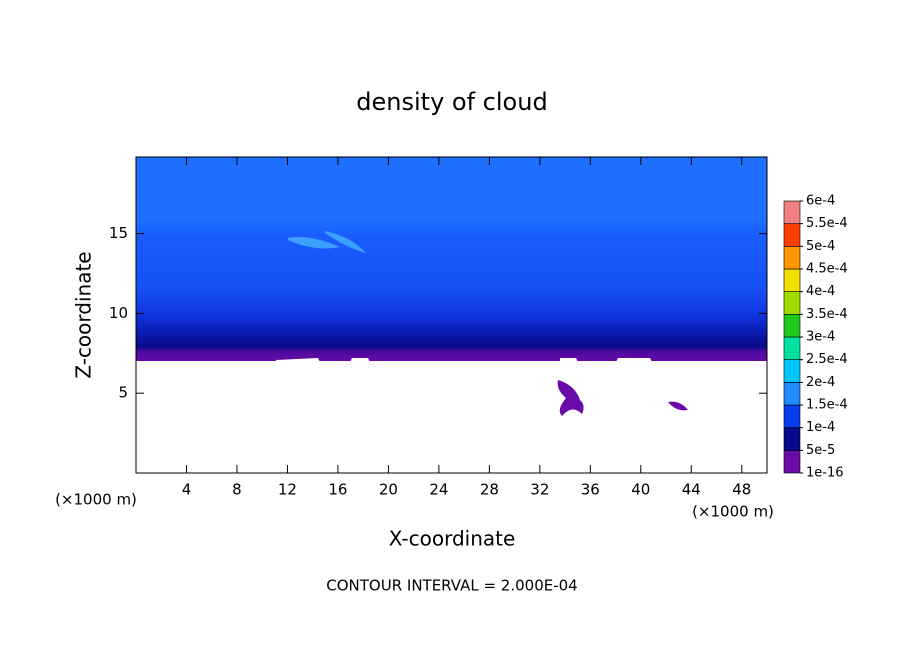 Image resolution: width=904 pixels, height=654 pixels. What do you see at coordinates (820, 337) in the screenshot?
I see `colorbar-label: 3e-4` at bounding box center [820, 337].